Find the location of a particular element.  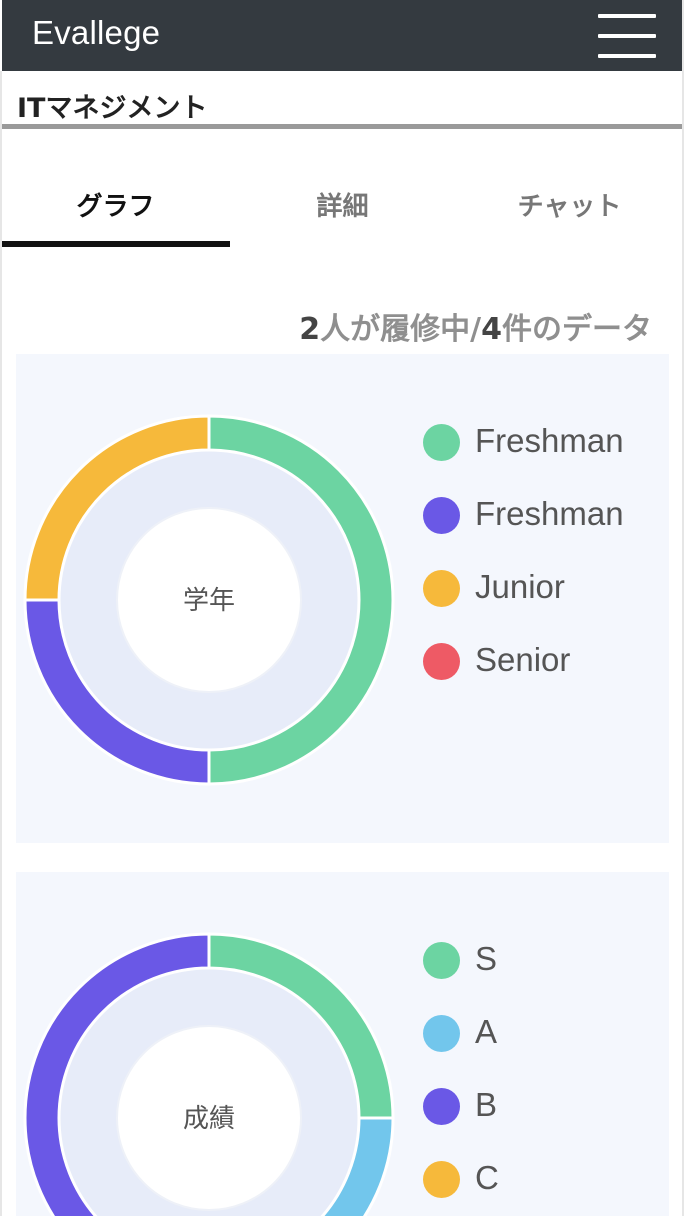

donut-slice-junior is located at coordinates (117, 508).